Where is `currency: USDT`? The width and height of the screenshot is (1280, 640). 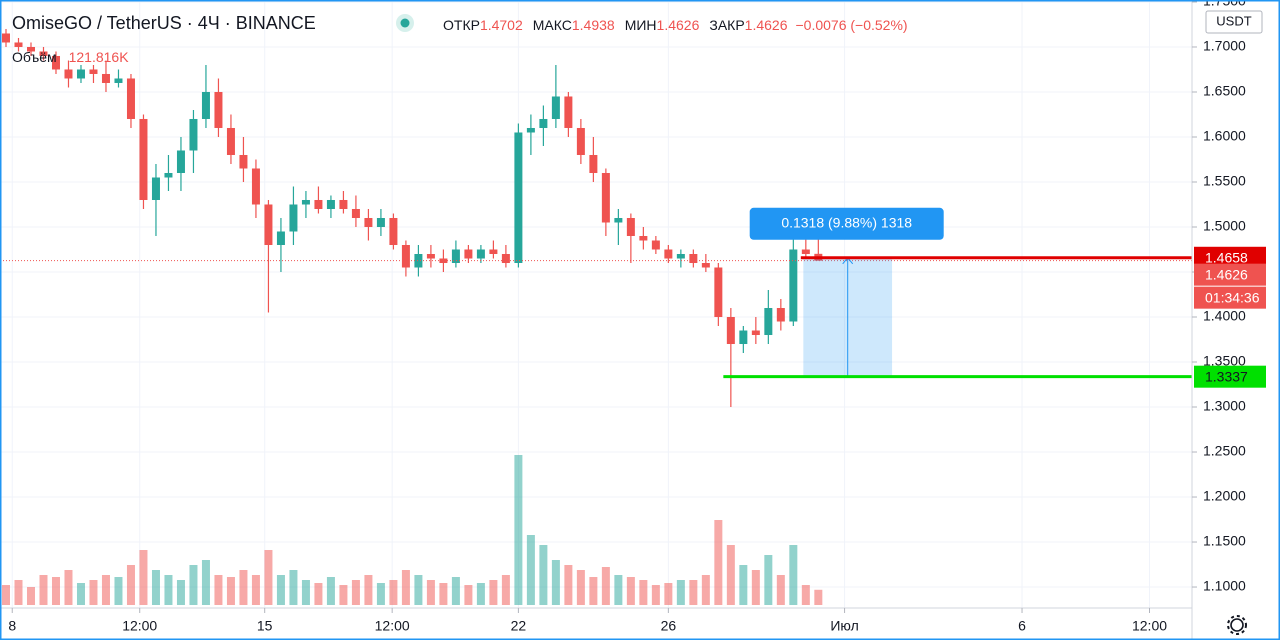 currency: USDT is located at coordinates (1233, 20).